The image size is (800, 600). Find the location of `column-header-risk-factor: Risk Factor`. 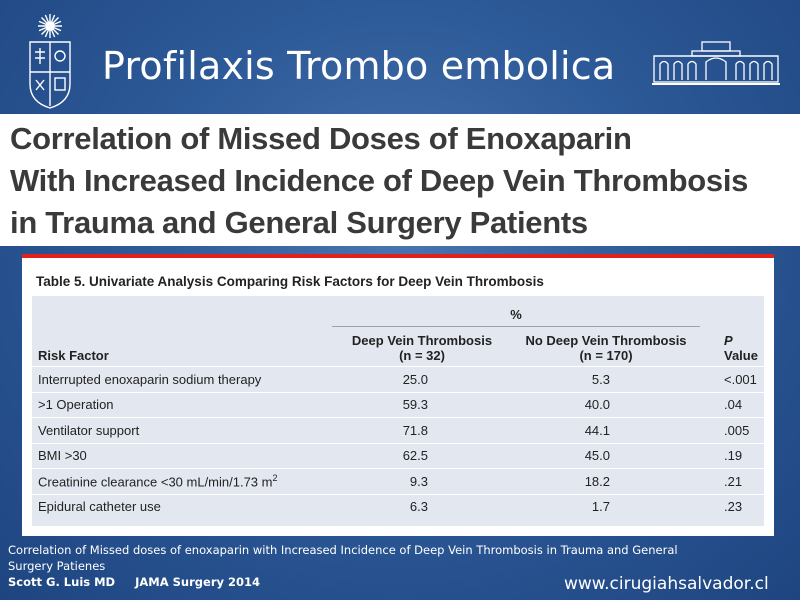

column-header-risk-factor: Risk Factor is located at coordinates (73, 355).